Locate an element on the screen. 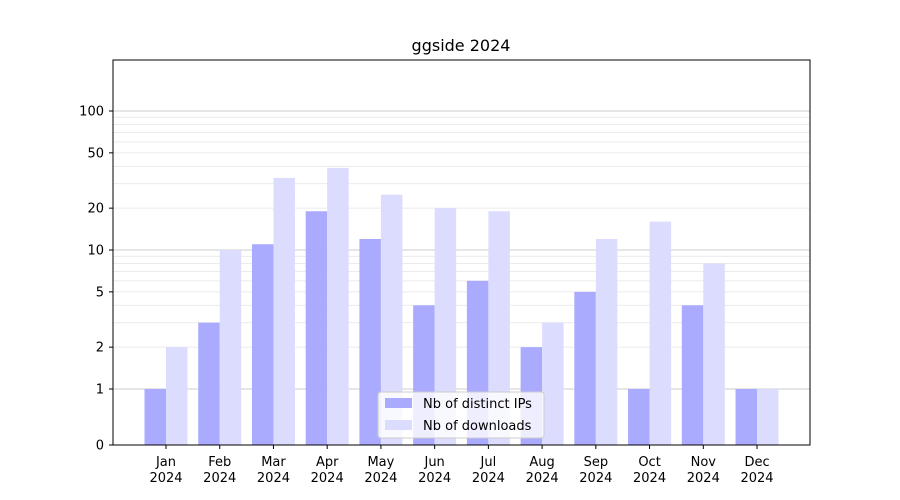 Image resolution: width=900 pixels, height=500 pixels. legend-label-distinct-ips: Nb of distinct IPs is located at coordinates (477, 404).